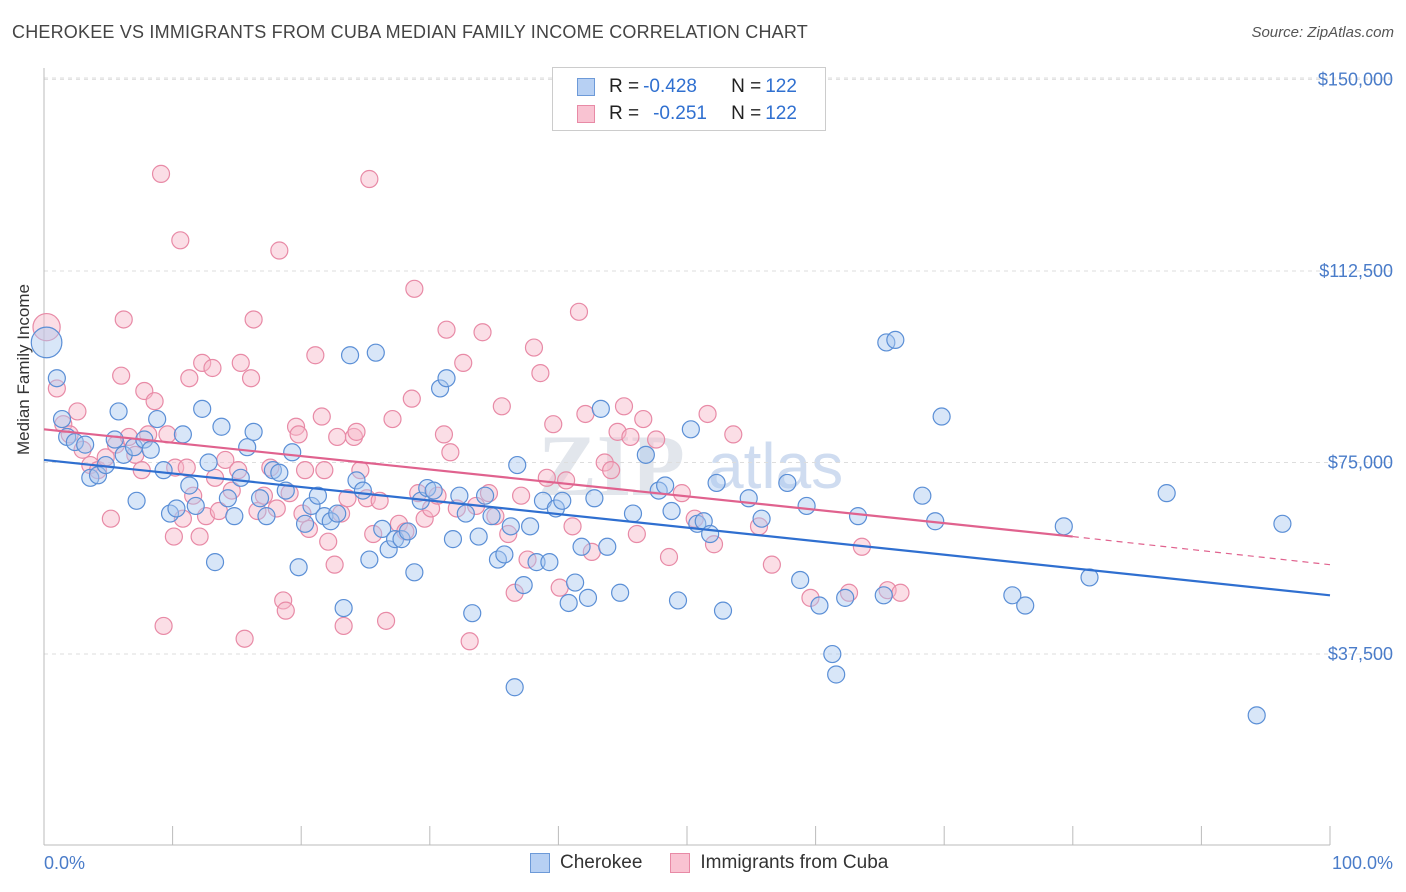 The height and width of the screenshot is (892, 1406). I want to click on legend-r-value: -0.251, so click(680, 113).